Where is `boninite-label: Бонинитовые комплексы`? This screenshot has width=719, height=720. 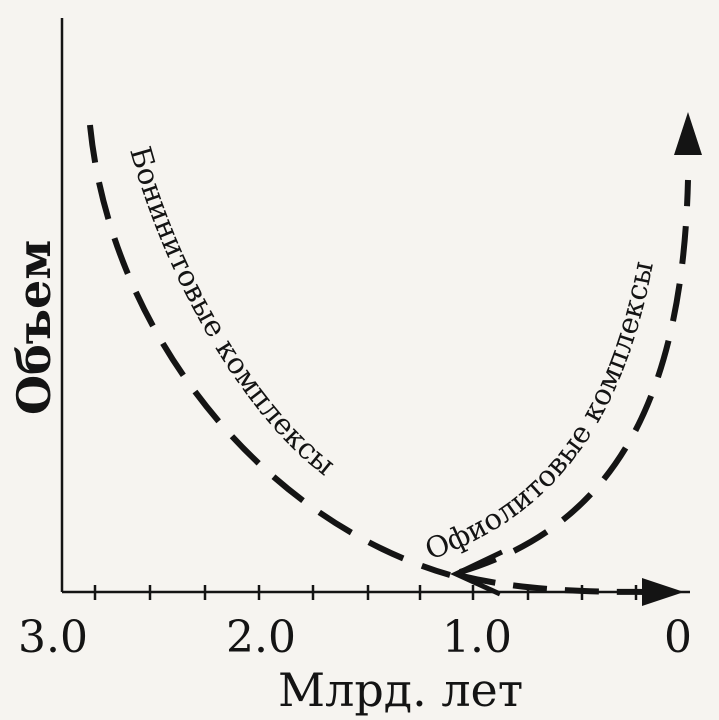 boninite-label: Бонинитовые комплексы is located at coordinates (232, 312).